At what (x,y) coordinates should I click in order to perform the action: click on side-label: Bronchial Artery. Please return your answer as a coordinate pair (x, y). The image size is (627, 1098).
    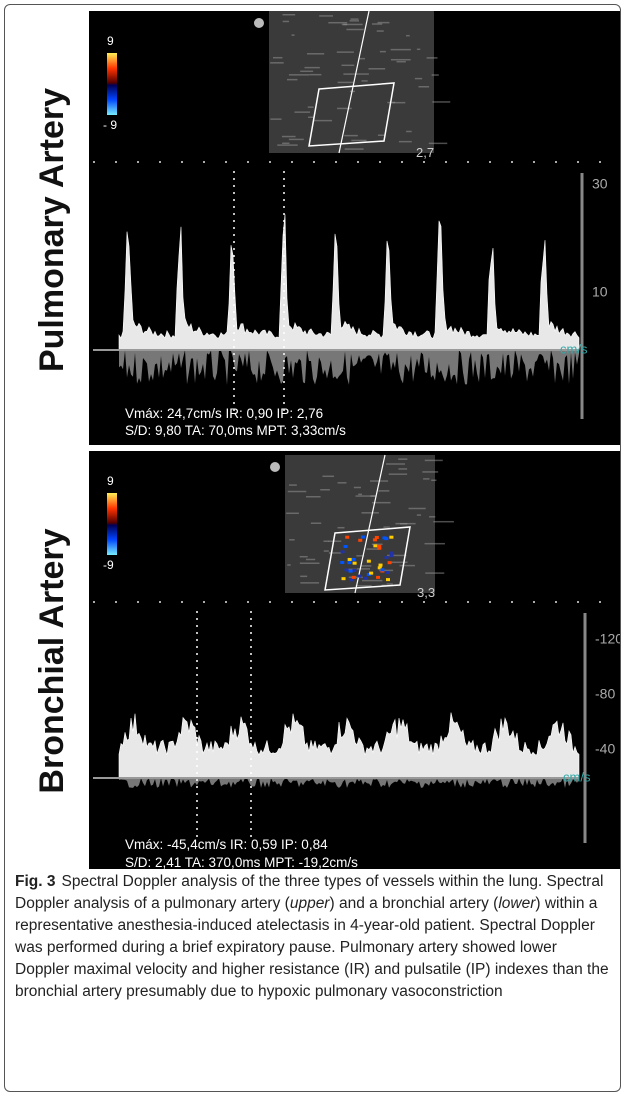
    Looking at the image, I should click on (52, 660).